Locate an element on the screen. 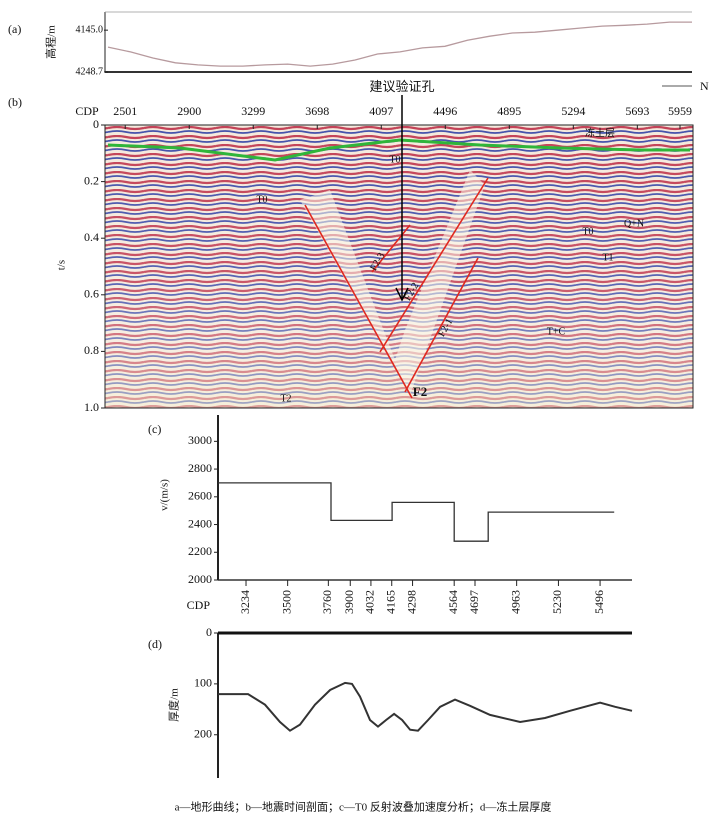 The width and height of the screenshot is (726, 822). annotation: T+C is located at coordinates (556, 331).